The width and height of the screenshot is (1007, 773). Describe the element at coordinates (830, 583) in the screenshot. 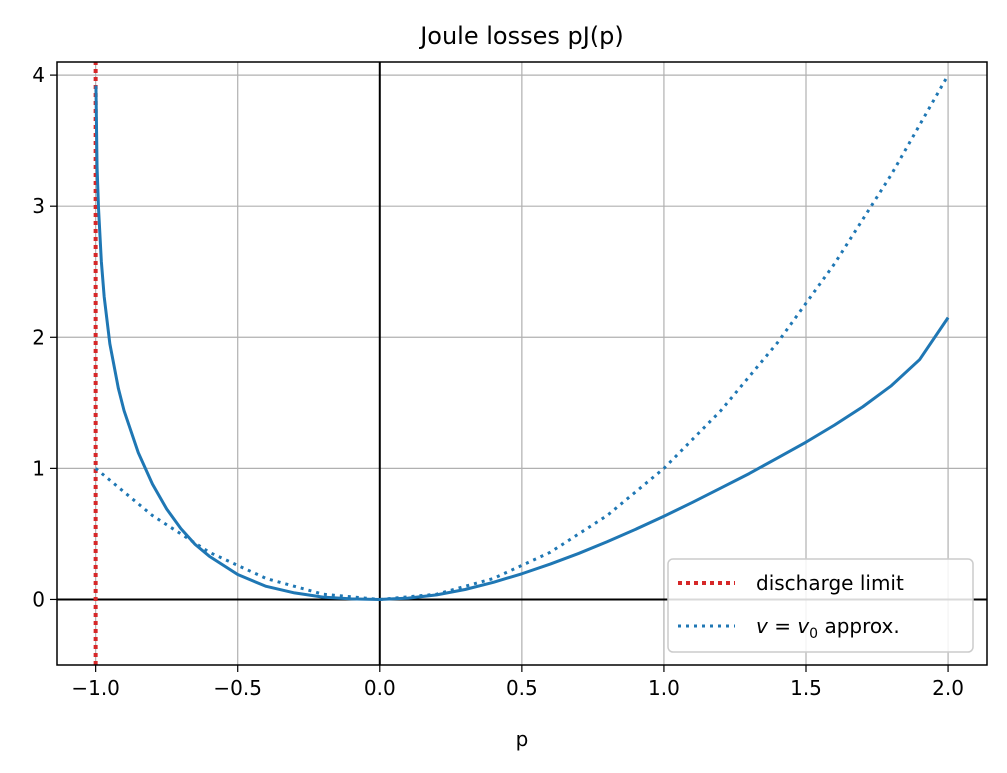

I see `legend-label-discharge-limit: discharge limit` at that location.